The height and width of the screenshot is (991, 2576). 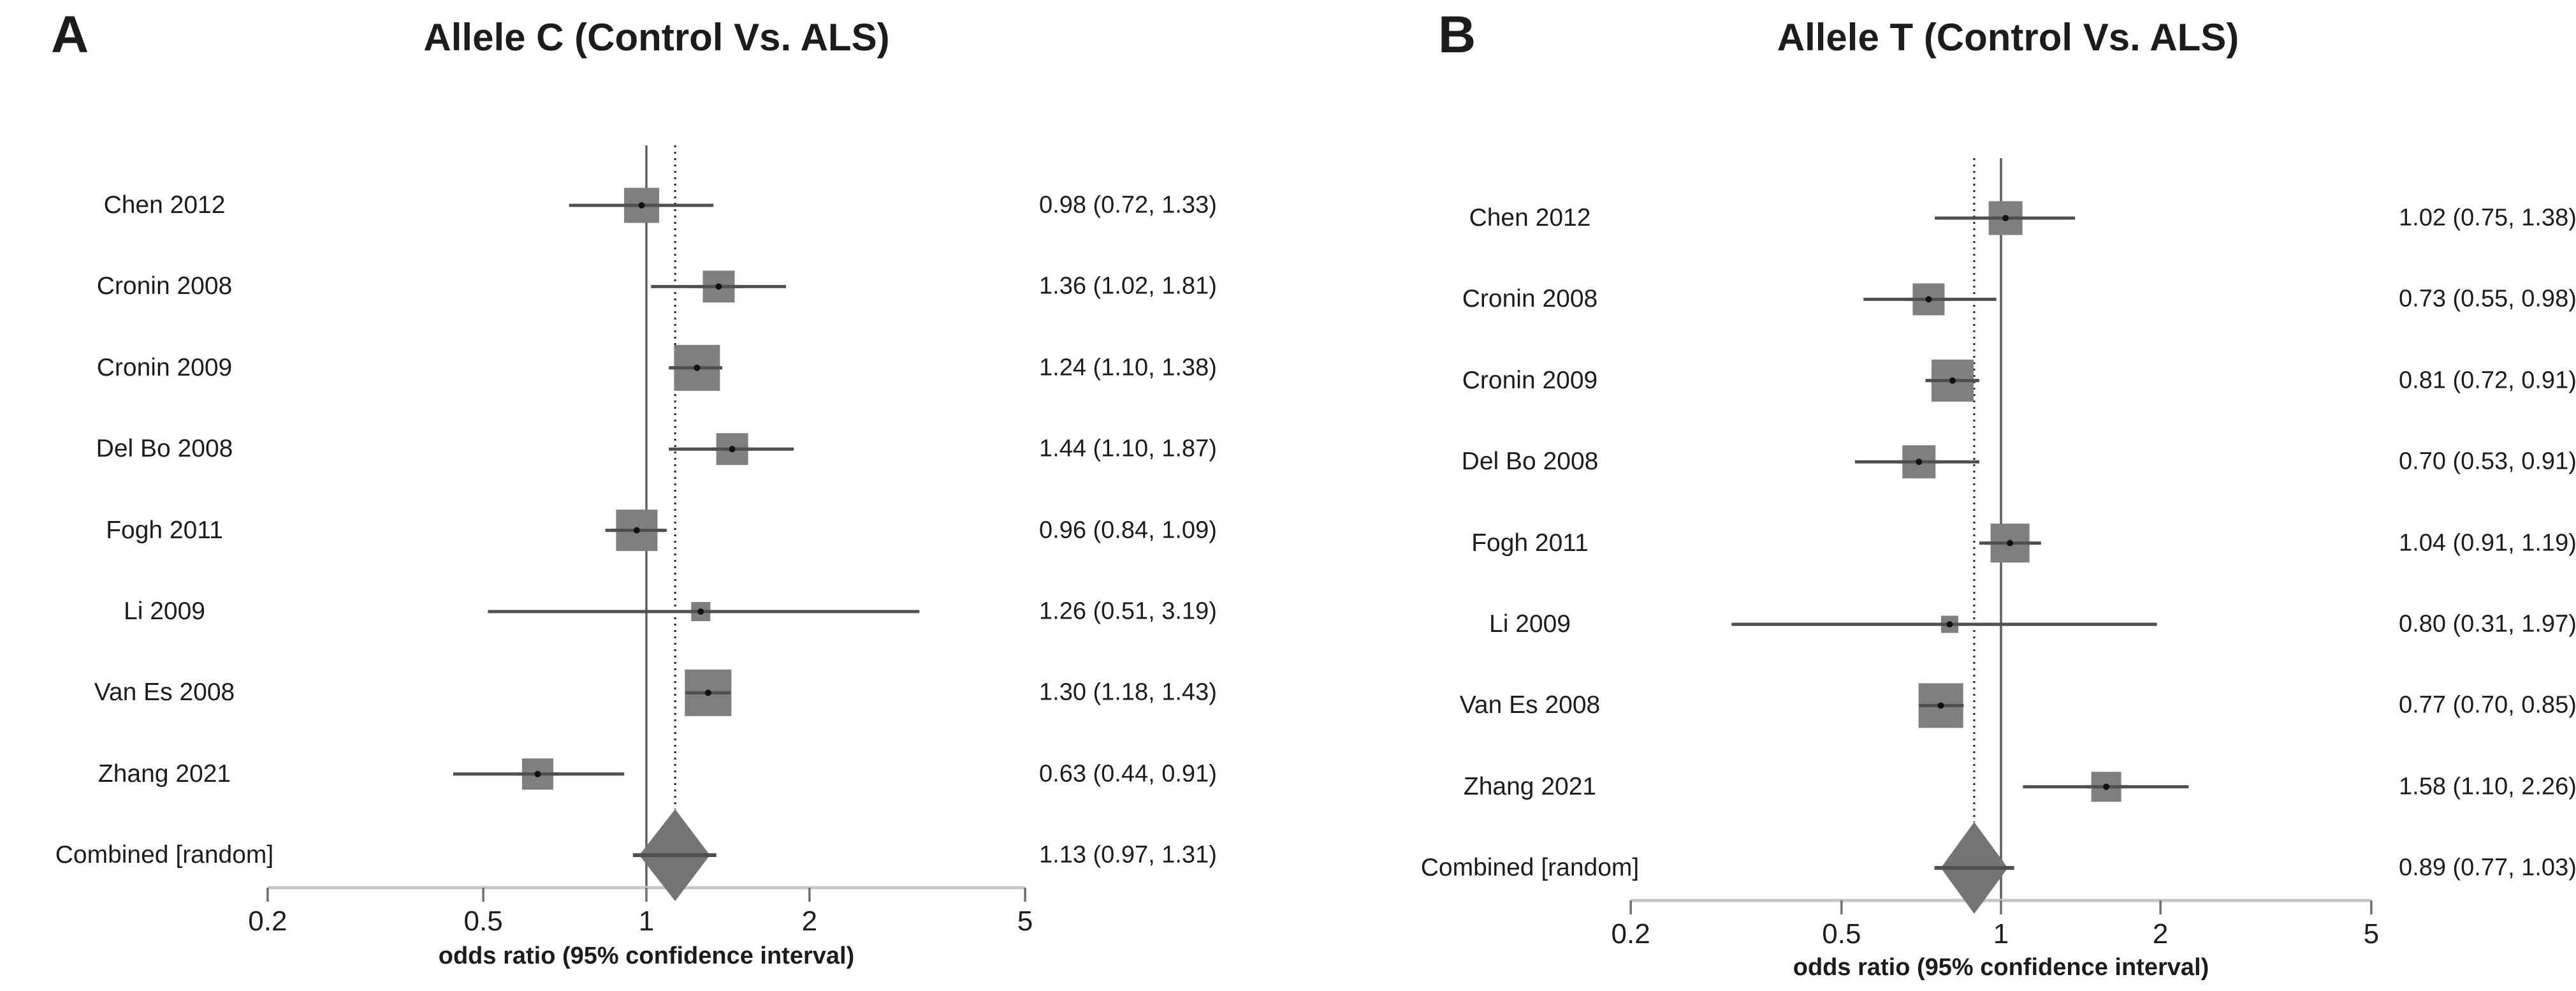 What do you see at coordinates (1128, 692) in the screenshot?
I see `or-ci-value: 1.30 (1.18, 1.43)` at bounding box center [1128, 692].